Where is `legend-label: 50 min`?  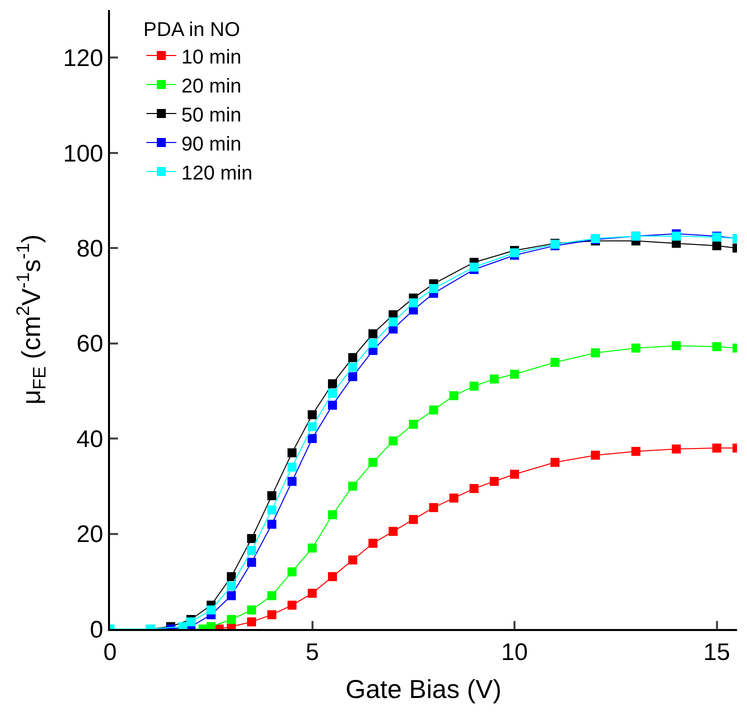 legend-label: 50 min is located at coordinates (211, 115).